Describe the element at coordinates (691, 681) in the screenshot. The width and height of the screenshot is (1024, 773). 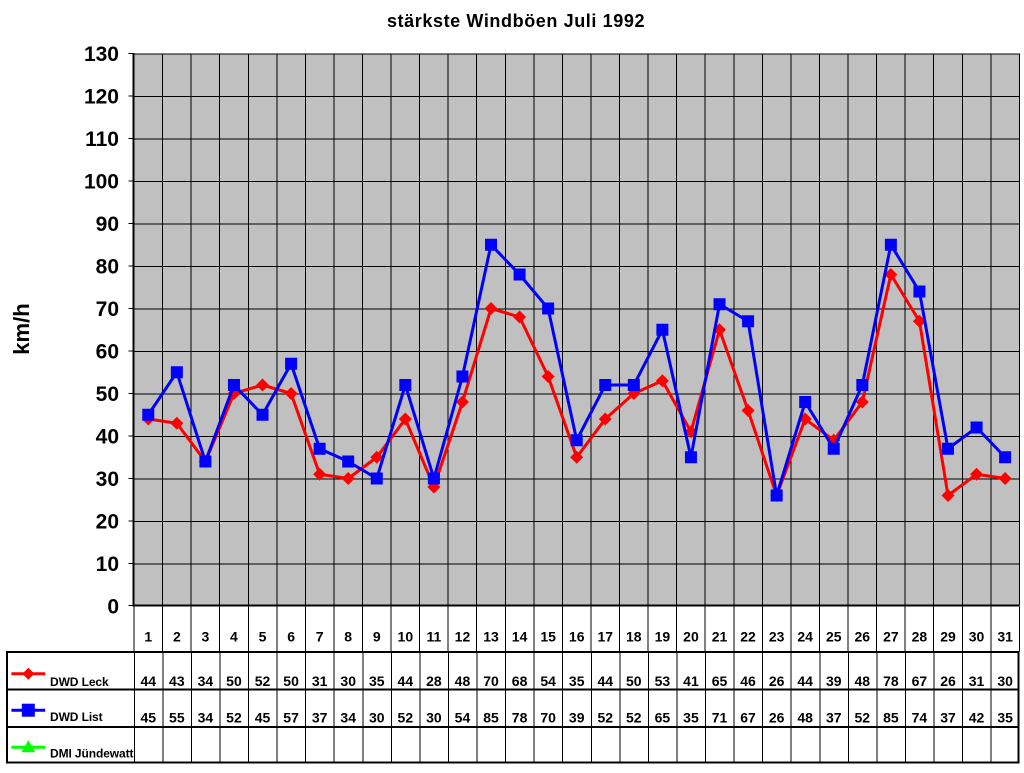
I see `svg-text: 41` at that location.